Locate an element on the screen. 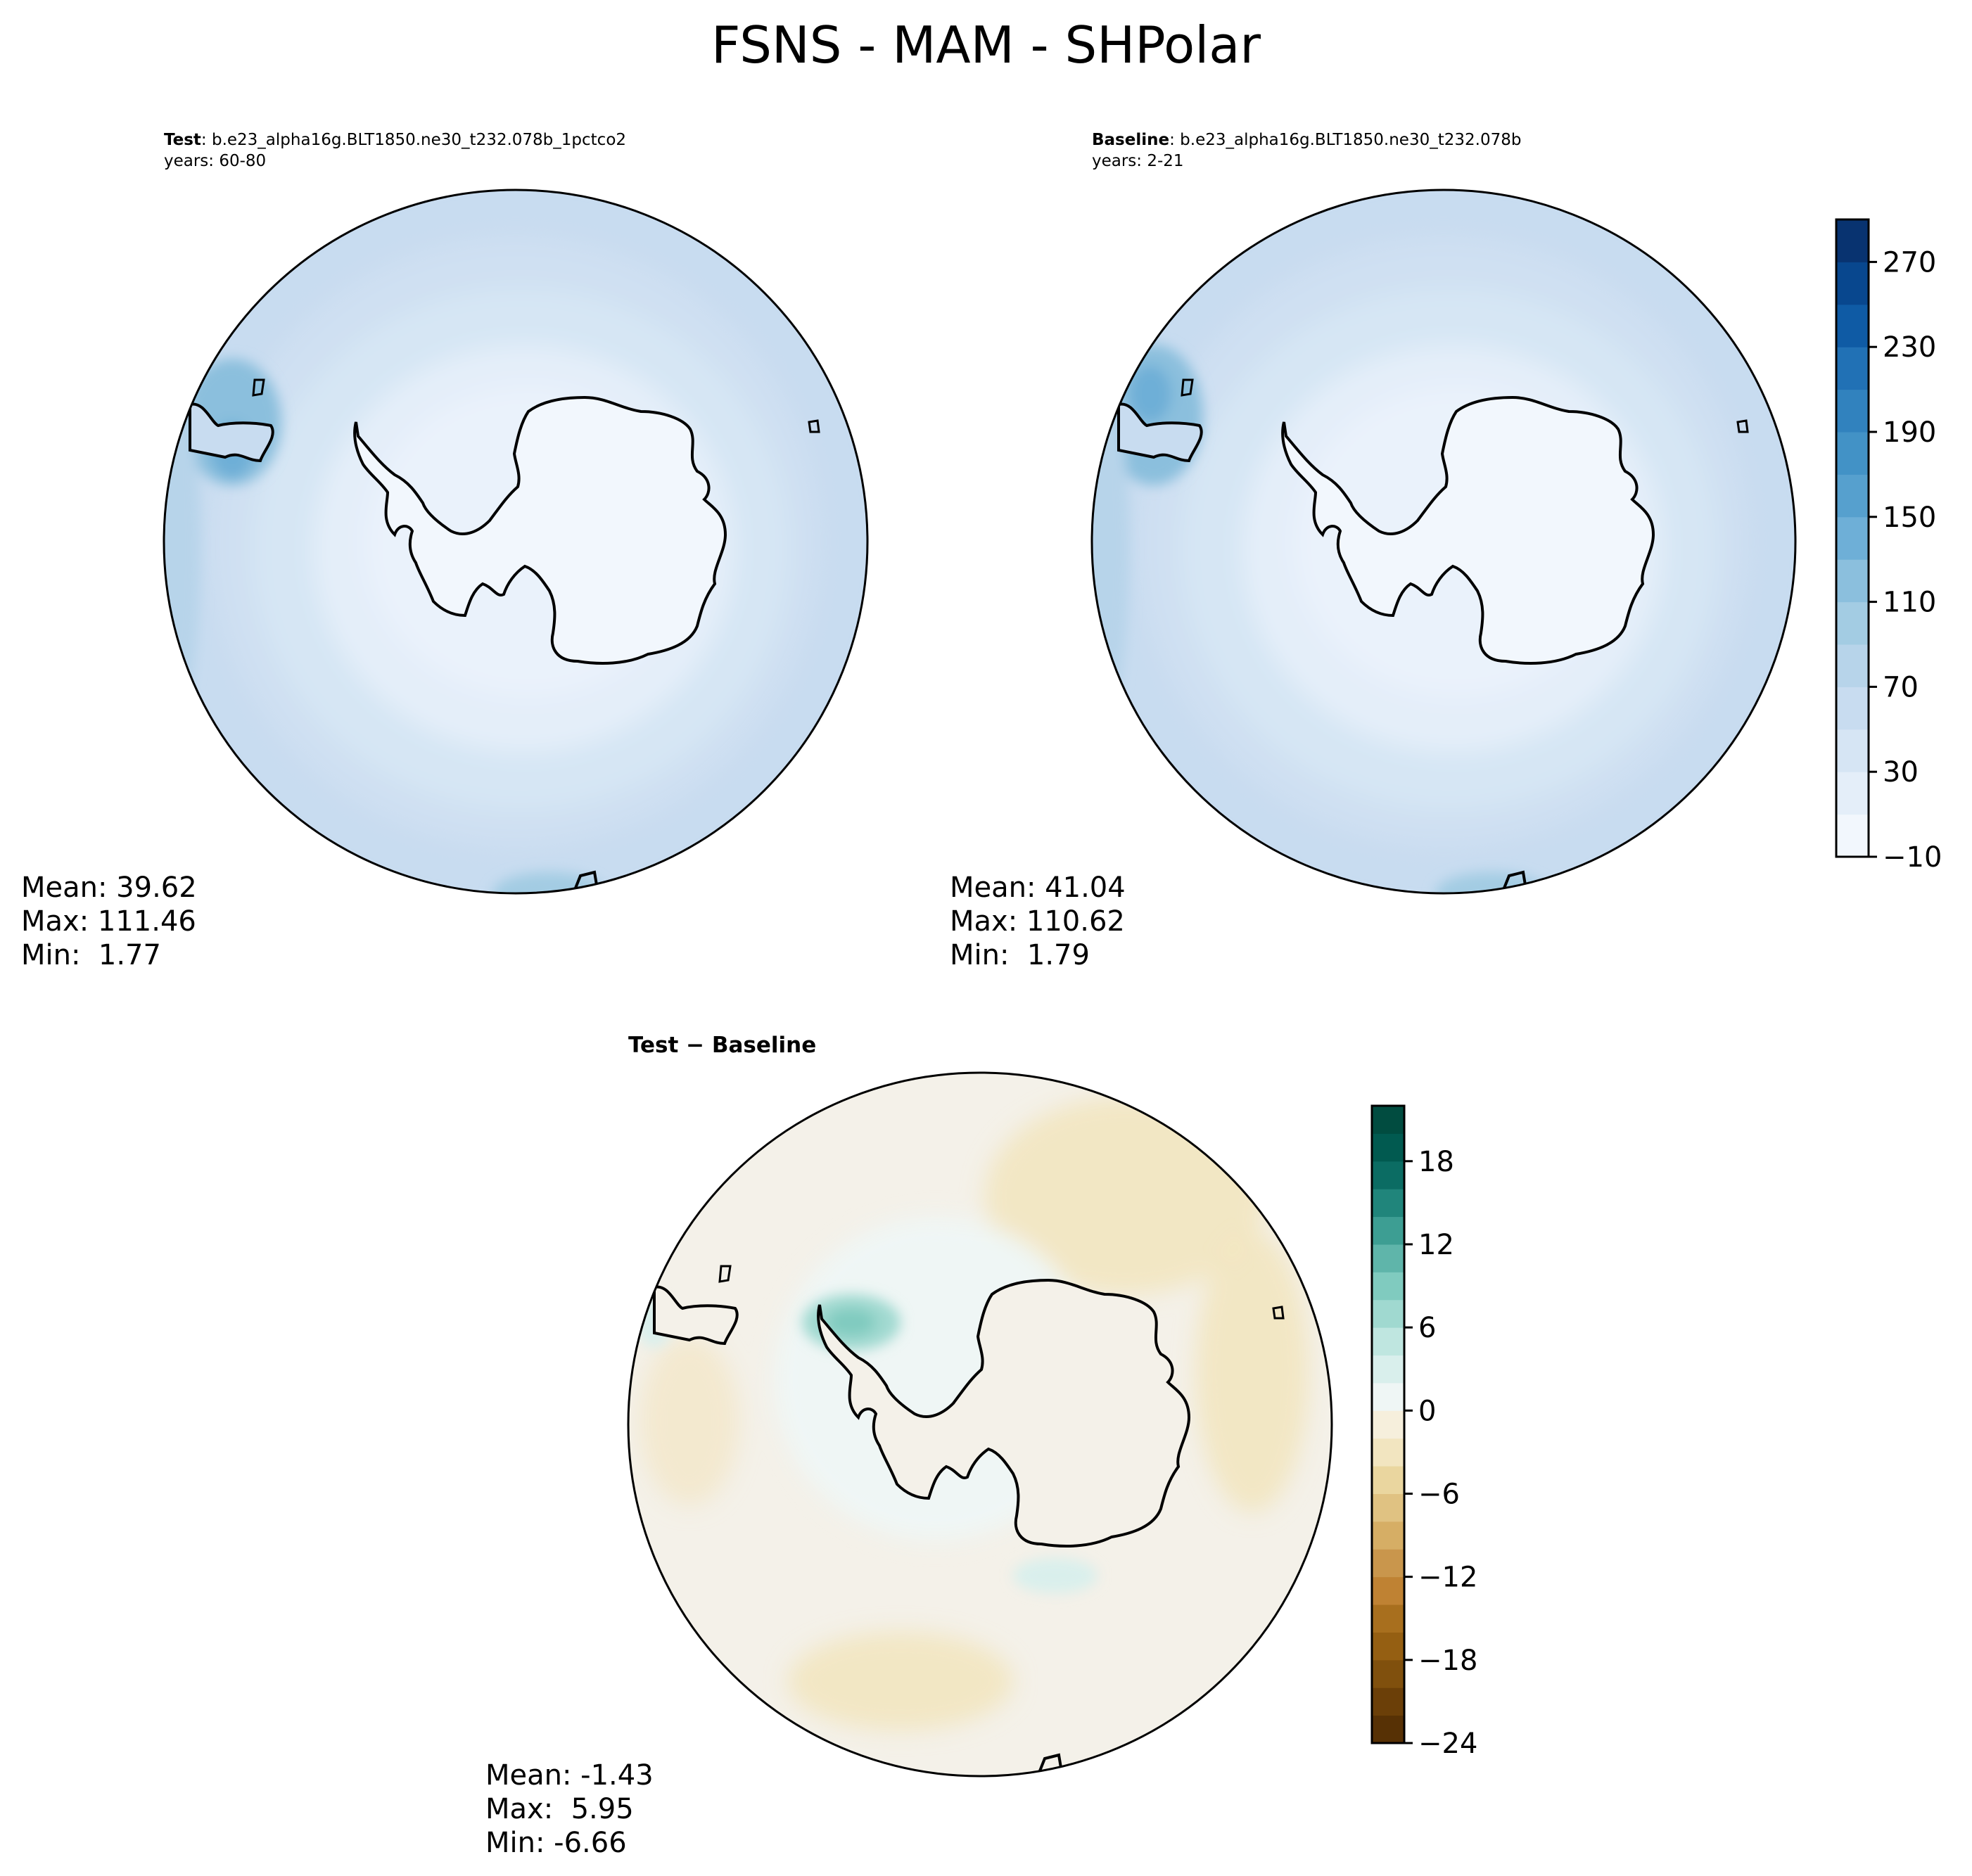  main-colorbar-tick-label: 30 is located at coordinates (1901, 772).